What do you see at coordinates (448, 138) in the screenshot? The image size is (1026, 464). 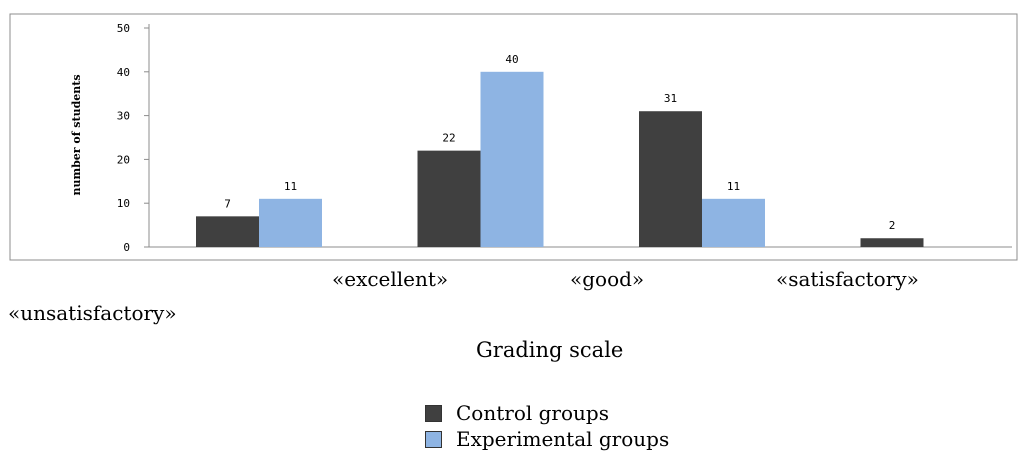 I see `data-label-control-1: 22` at bounding box center [448, 138].